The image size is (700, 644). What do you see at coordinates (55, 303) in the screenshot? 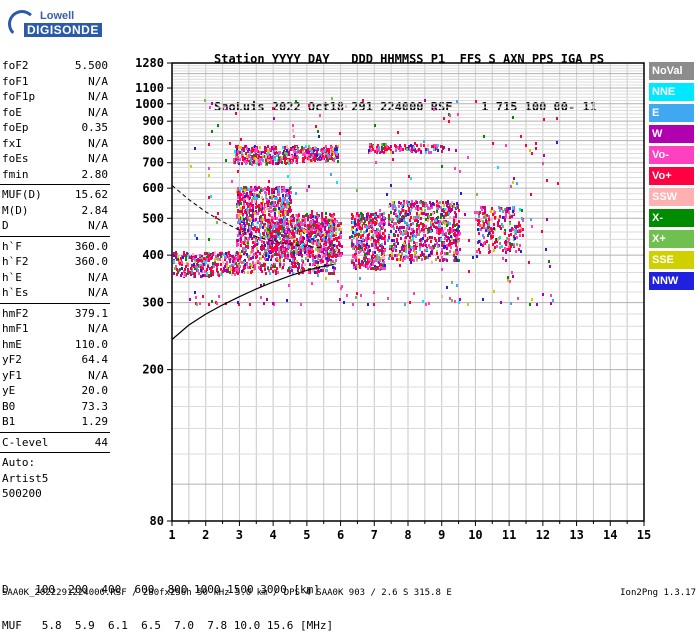
I see `param-separator` at bounding box center [55, 303].